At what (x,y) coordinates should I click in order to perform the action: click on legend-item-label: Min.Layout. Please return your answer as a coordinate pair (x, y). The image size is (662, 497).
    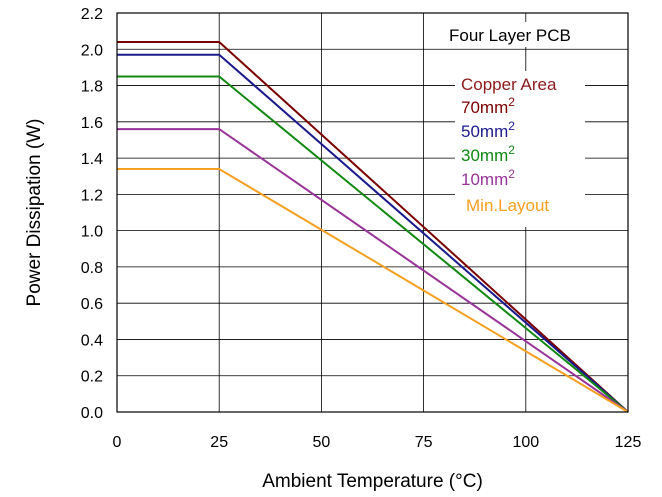
    Looking at the image, I should click on (507, 205).